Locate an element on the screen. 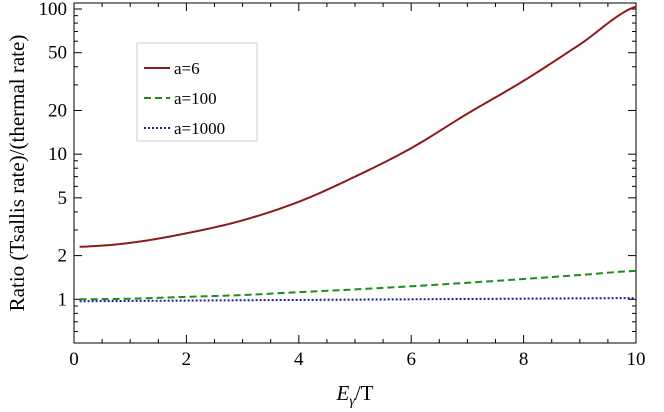 The image size is (664, 412). y-tick-label: 50 is located at coordinates (57, 53).